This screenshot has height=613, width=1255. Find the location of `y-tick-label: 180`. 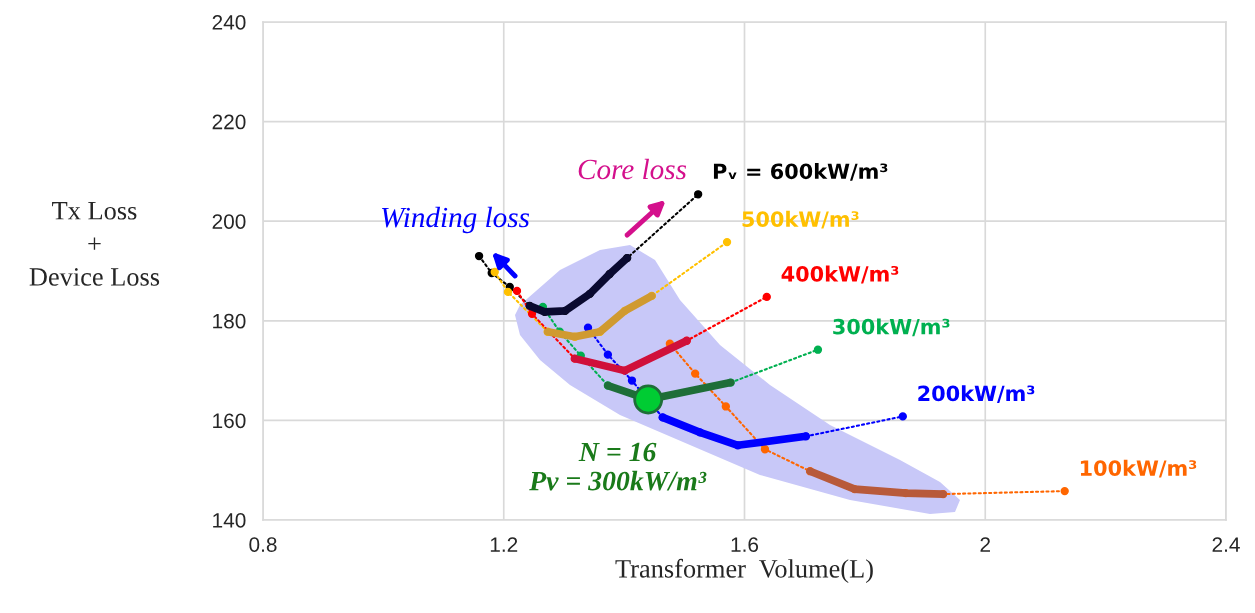

y-tick-label: 180 is located at coordinates (229, 321).